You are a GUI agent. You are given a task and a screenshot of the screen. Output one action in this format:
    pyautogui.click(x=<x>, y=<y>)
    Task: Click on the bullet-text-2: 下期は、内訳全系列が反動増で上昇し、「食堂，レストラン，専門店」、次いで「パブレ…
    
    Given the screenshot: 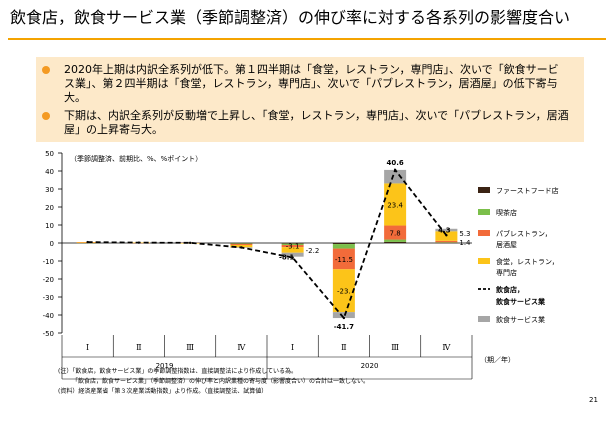 What is the action you would take?
    pyautogui.click(x=316, y=122)
    